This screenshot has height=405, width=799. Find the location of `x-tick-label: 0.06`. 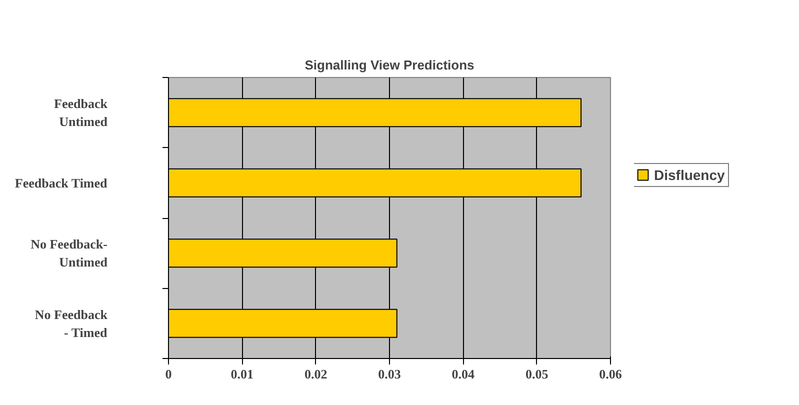

x-tick-label: 0.06 is located at coordinates (610, 374).